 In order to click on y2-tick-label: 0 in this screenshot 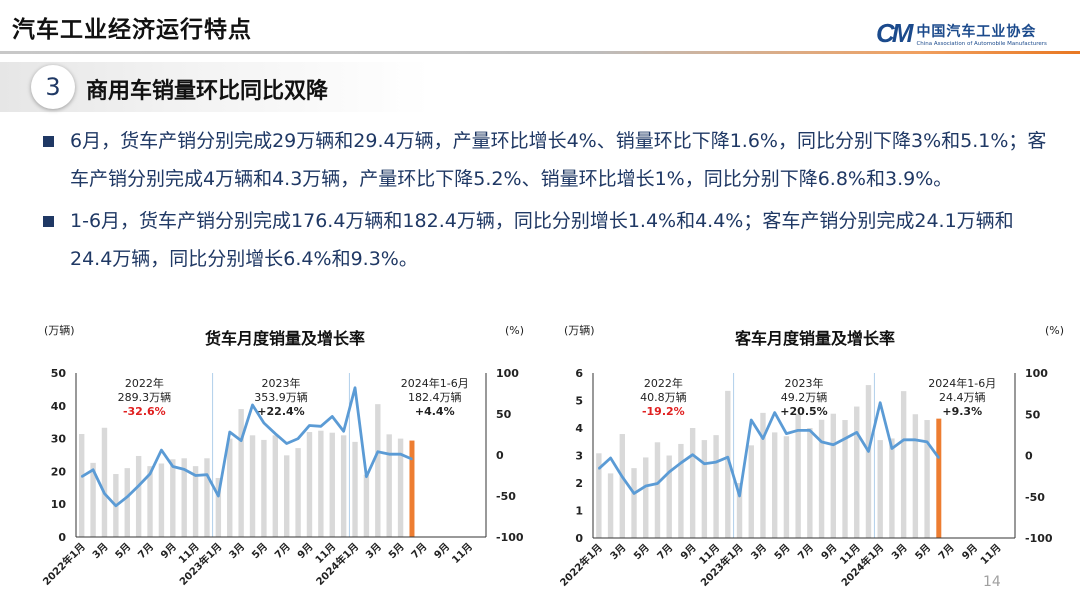, I will do `click(500, 455)`.